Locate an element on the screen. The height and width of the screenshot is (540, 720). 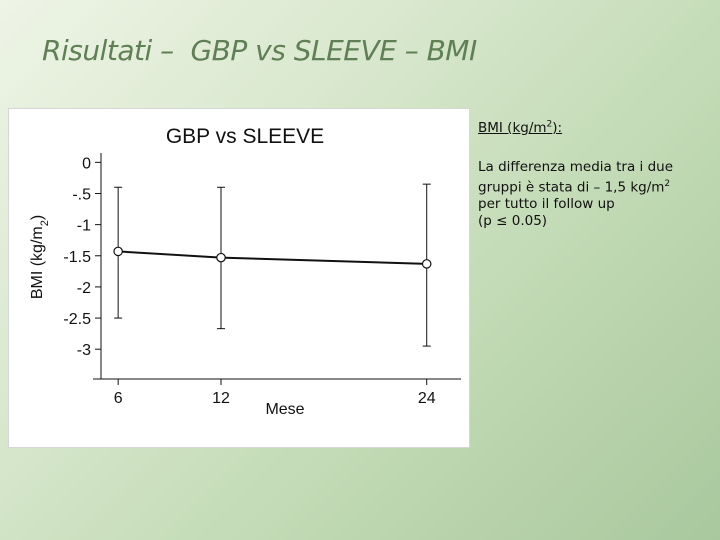
bmi-heading-prefix: BMI (kg/m is located at coordinates (512, 127).